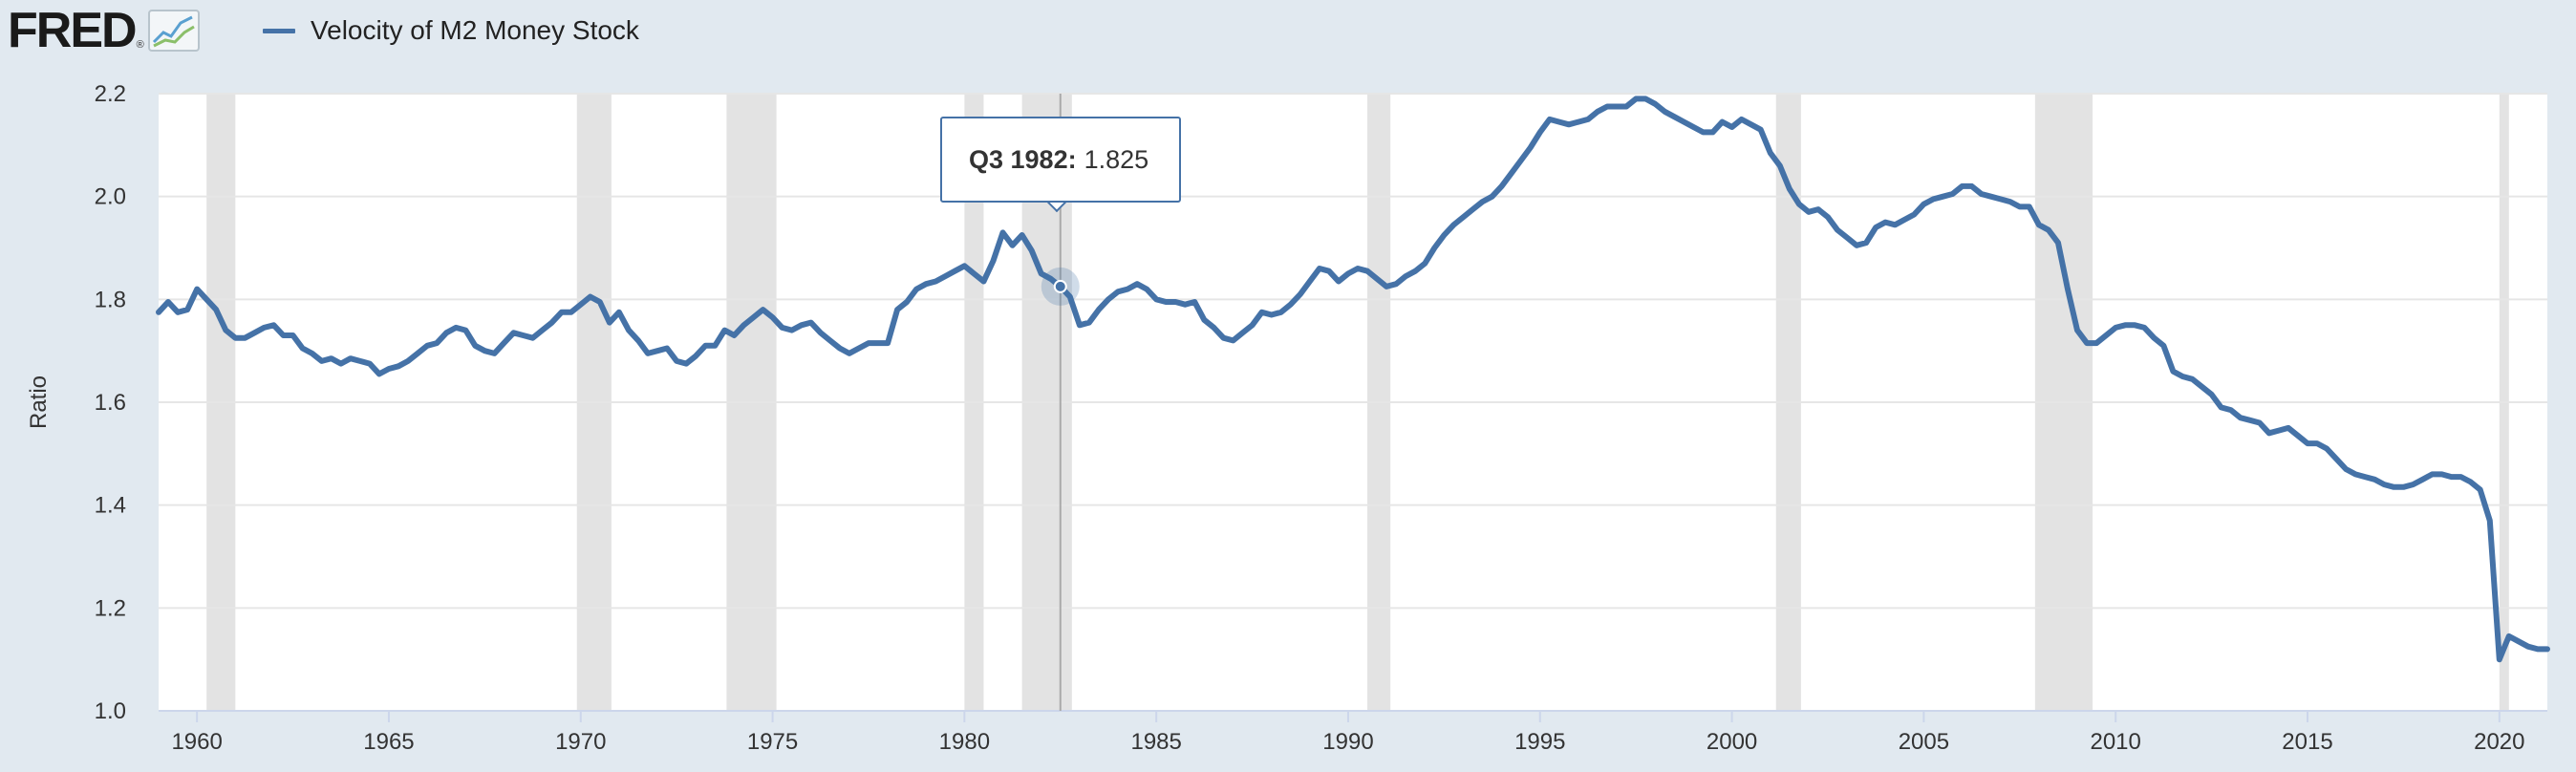  I want to click on data-tooltip: Q3 1982: 1.825, so click(1060, 160).